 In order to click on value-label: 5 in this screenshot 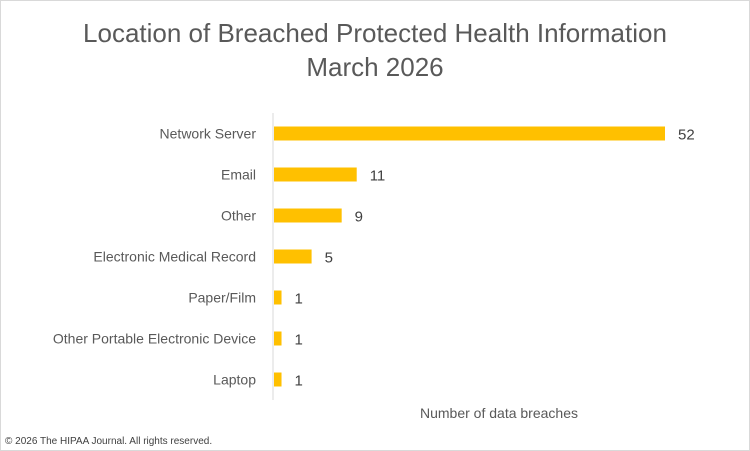, I will do `click(329, 258)`.